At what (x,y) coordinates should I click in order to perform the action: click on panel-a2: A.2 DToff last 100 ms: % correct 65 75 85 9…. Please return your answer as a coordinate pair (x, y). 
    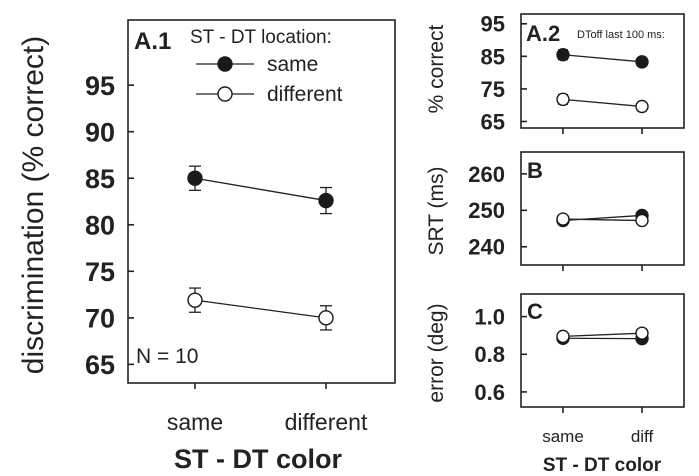
    Looking at the image, I should click on (555, 73).